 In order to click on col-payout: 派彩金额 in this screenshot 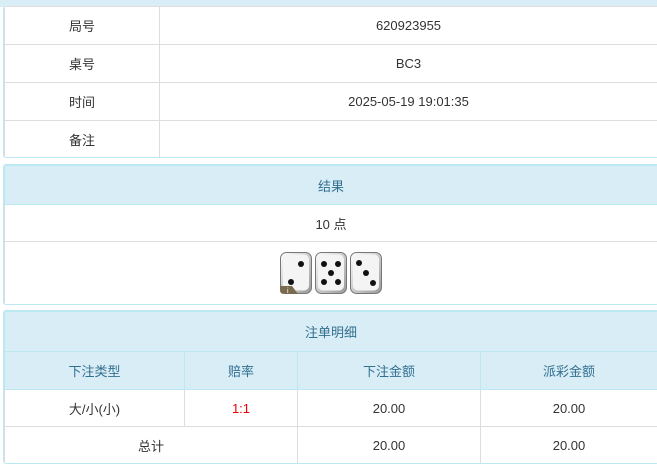, I will do `click(568, 370)`.